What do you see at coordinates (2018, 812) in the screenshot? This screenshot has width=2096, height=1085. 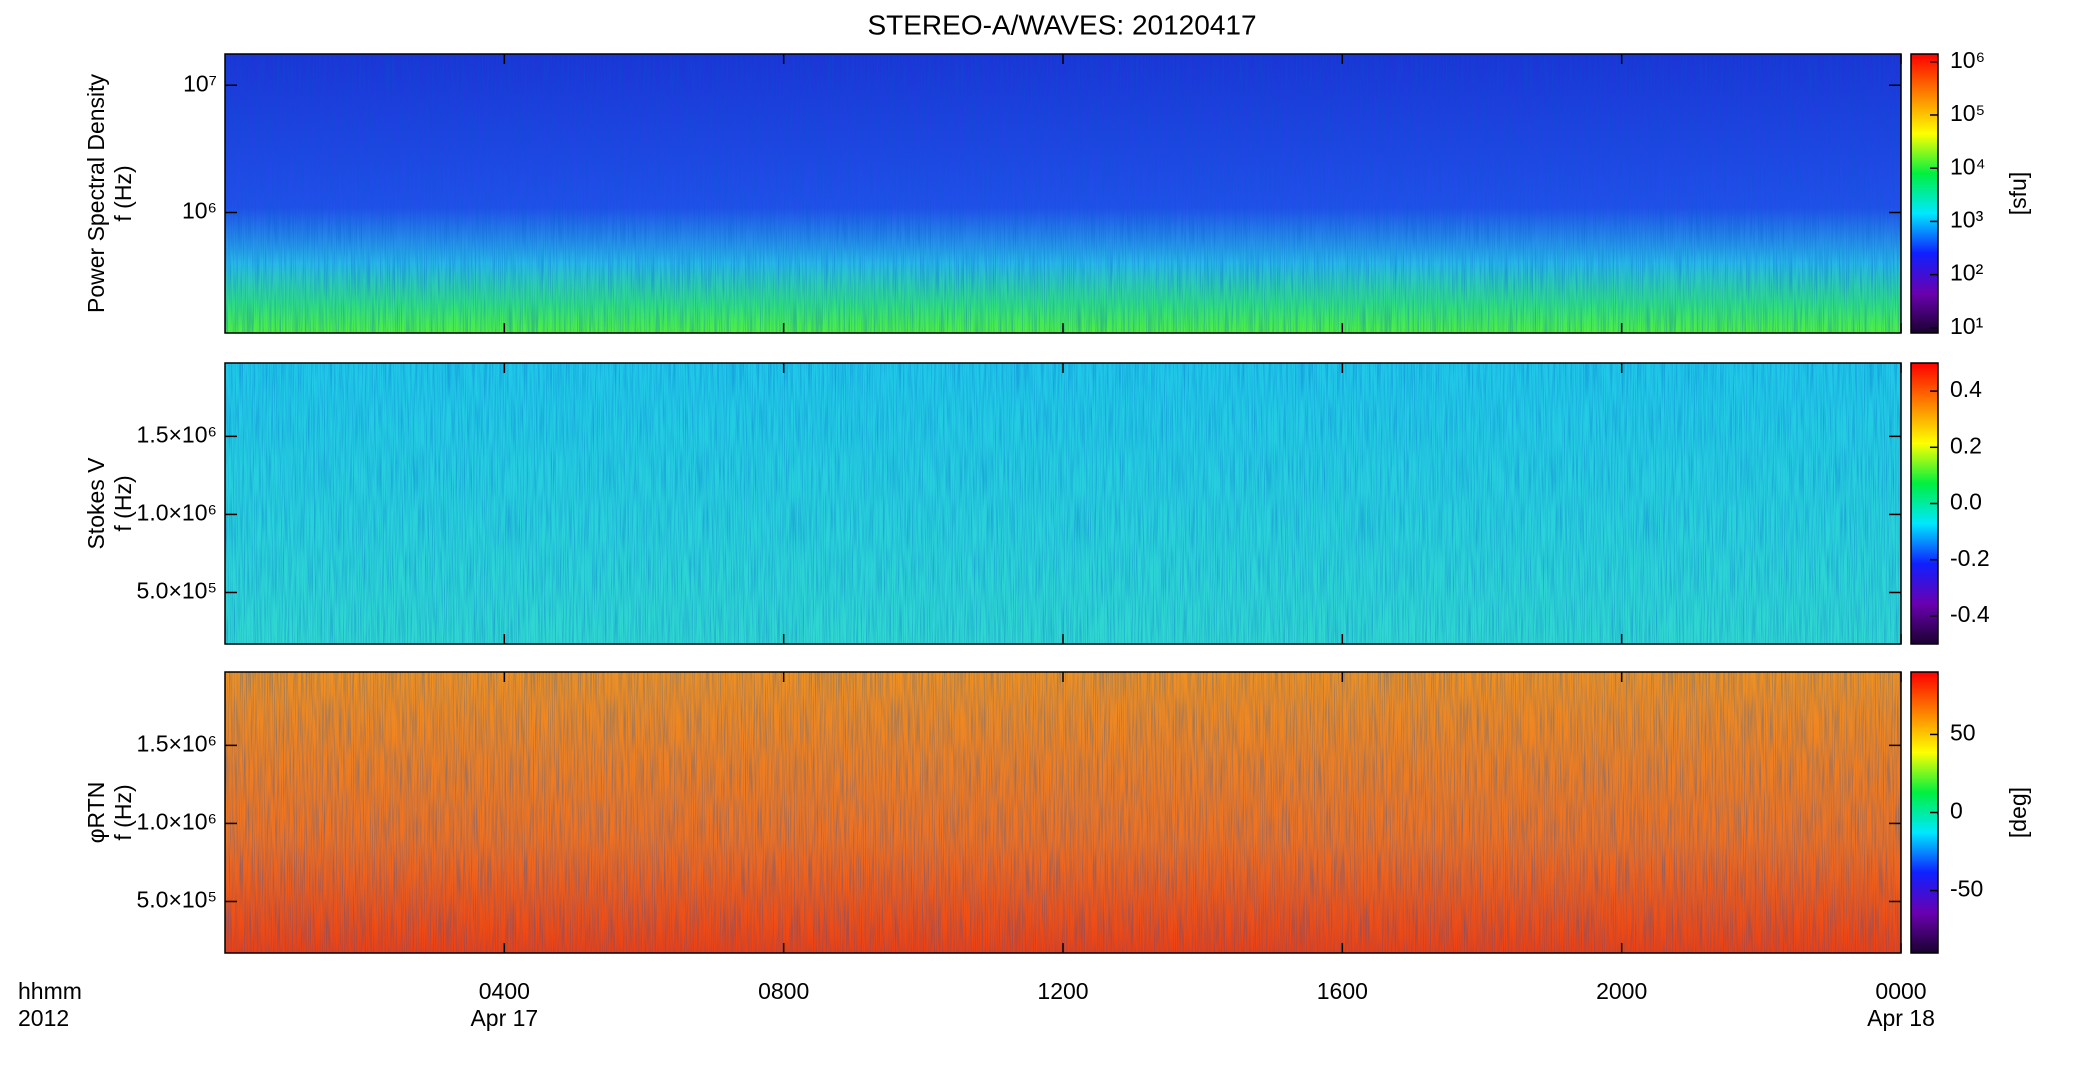 I see `colorbar-label: [deg]` at bounding box center [2018, 812].